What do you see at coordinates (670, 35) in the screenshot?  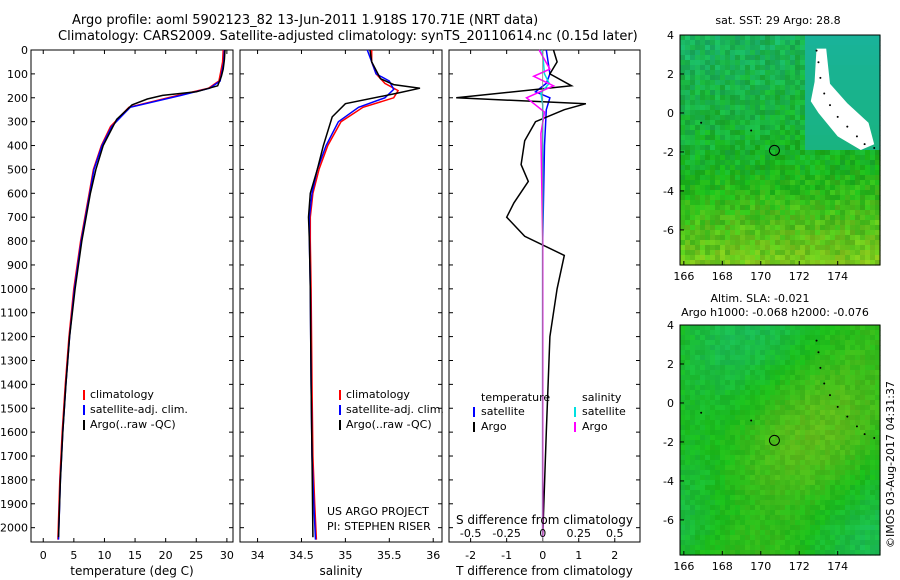 I see `sst-map-ytick-label: 4` at bounding box center [670, 35].